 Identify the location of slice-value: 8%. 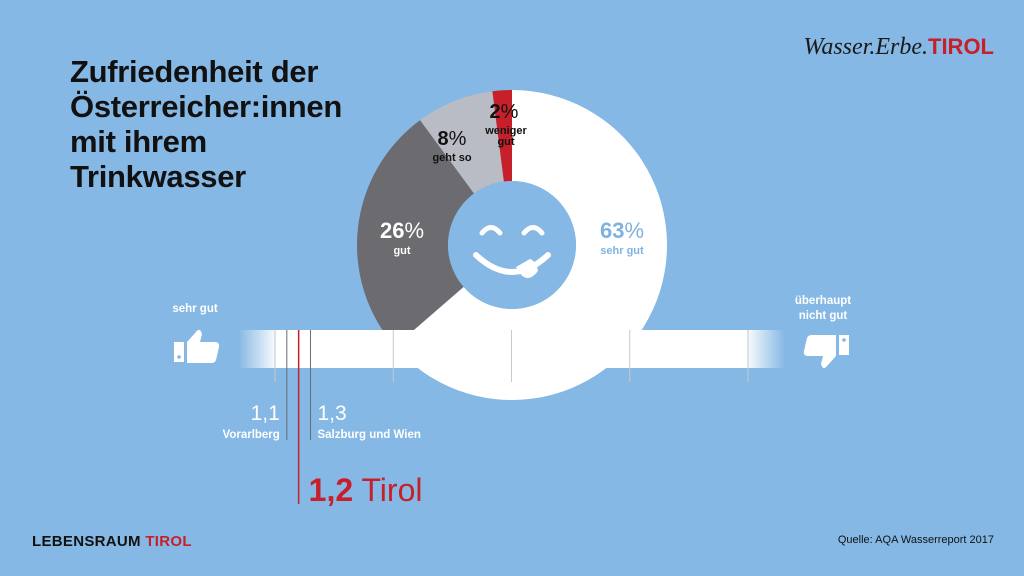
(452, 139).